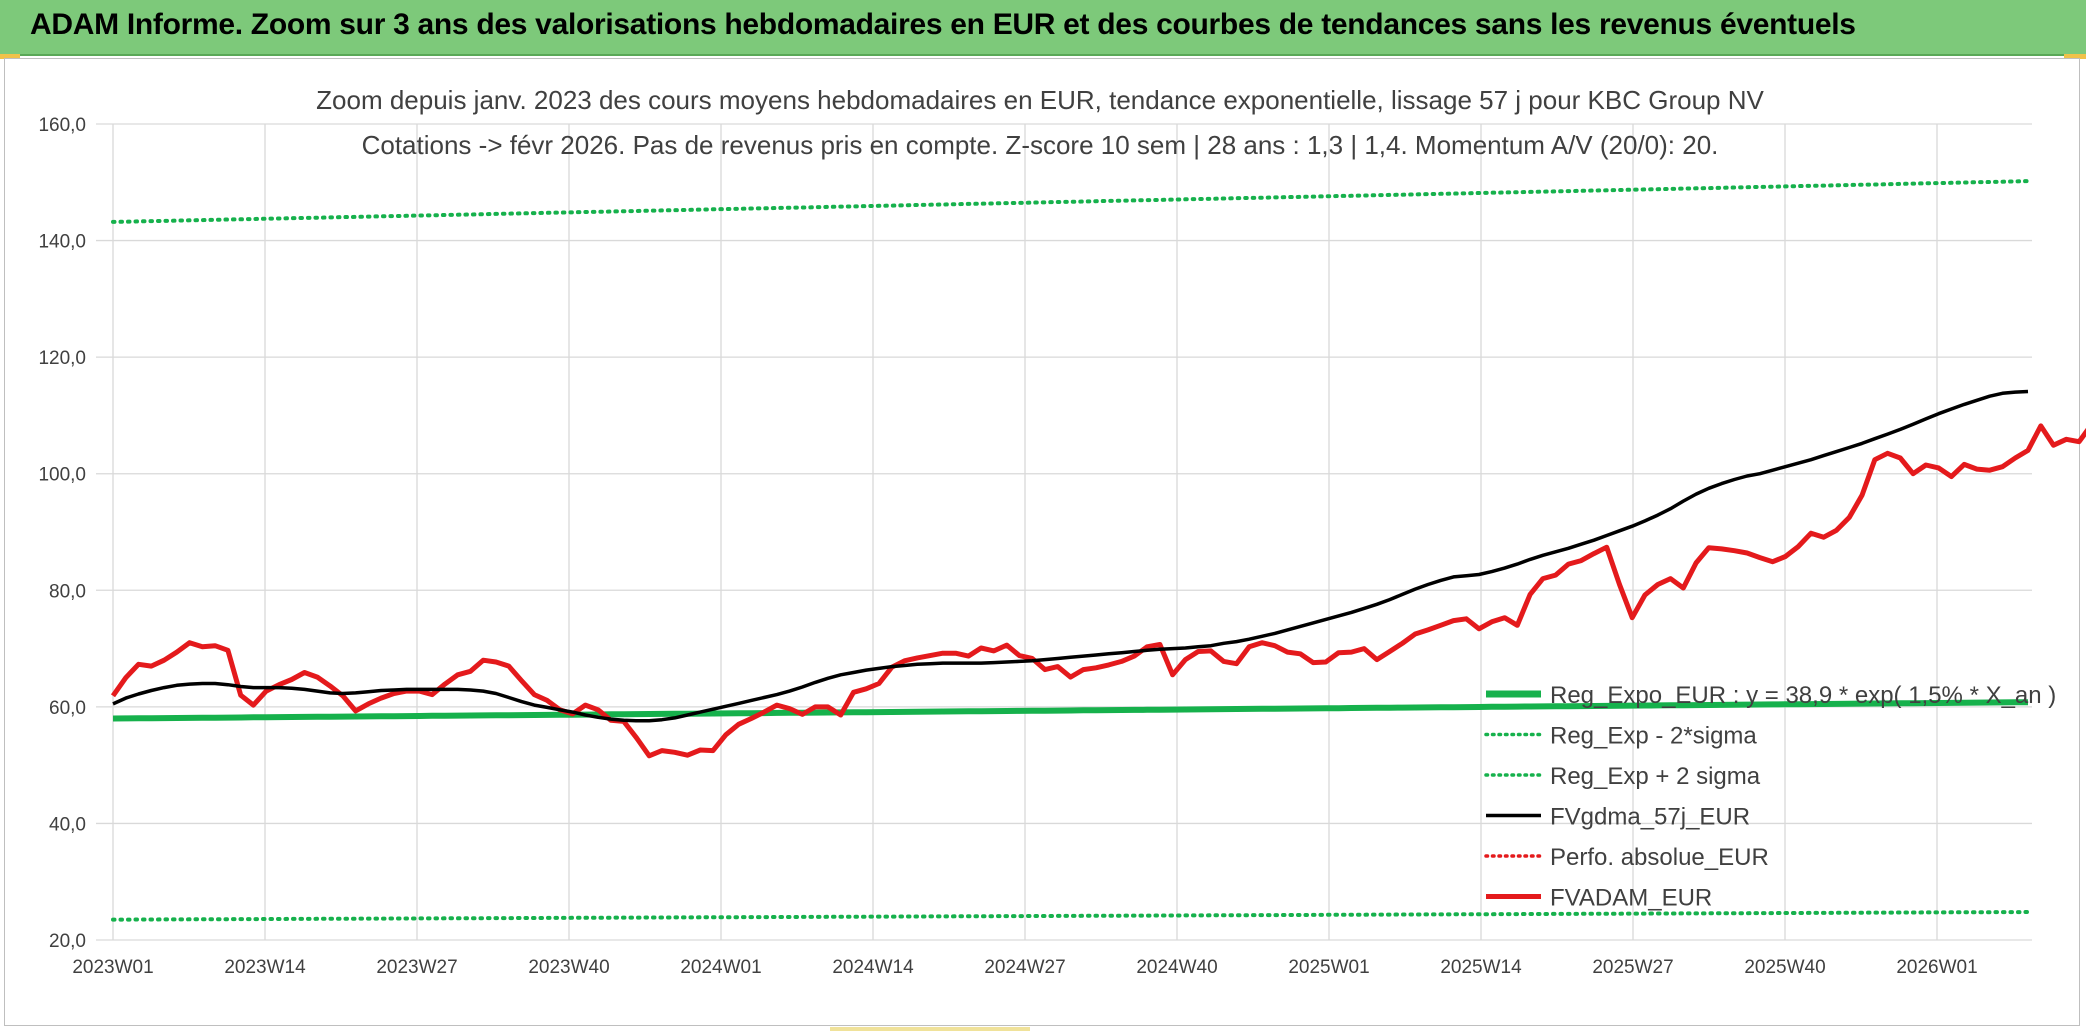 The image size is (2086, 1031). I want to click on y-tick-label: 140,0, so click(62, 242).